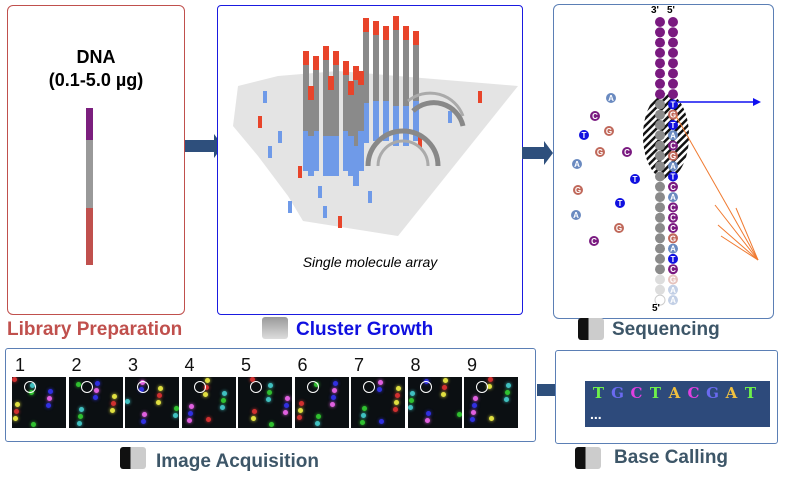 This screenshot has height=477, width=802. I want to click on library-preparation-panel, so click(96, 160).